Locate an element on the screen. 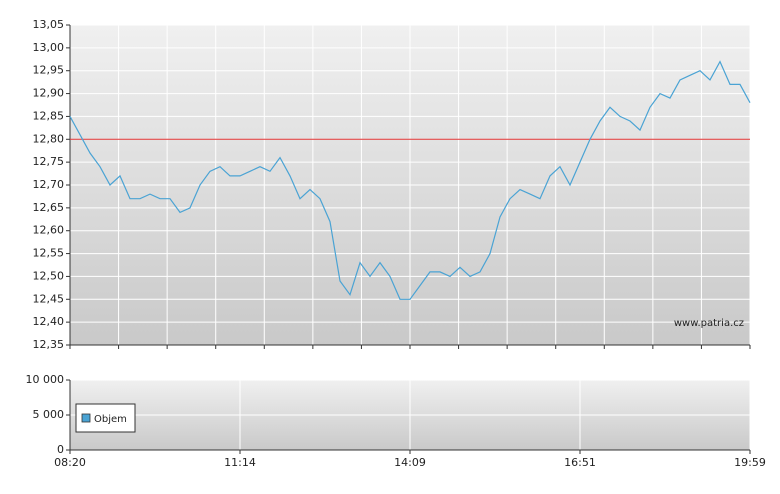 This screenshot has height=494, width=780. x-tick-label: 19:59 is located at coordinates (750, 462).